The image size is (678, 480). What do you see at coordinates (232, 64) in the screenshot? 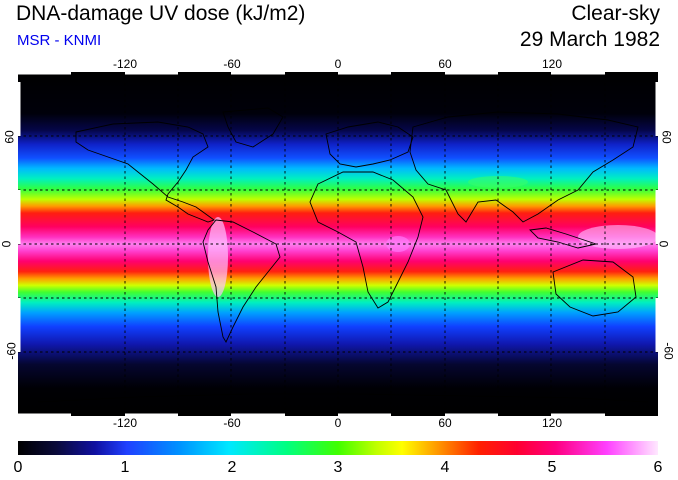
I see `lon-tick-top: -60` at bounding box center [232, 64].